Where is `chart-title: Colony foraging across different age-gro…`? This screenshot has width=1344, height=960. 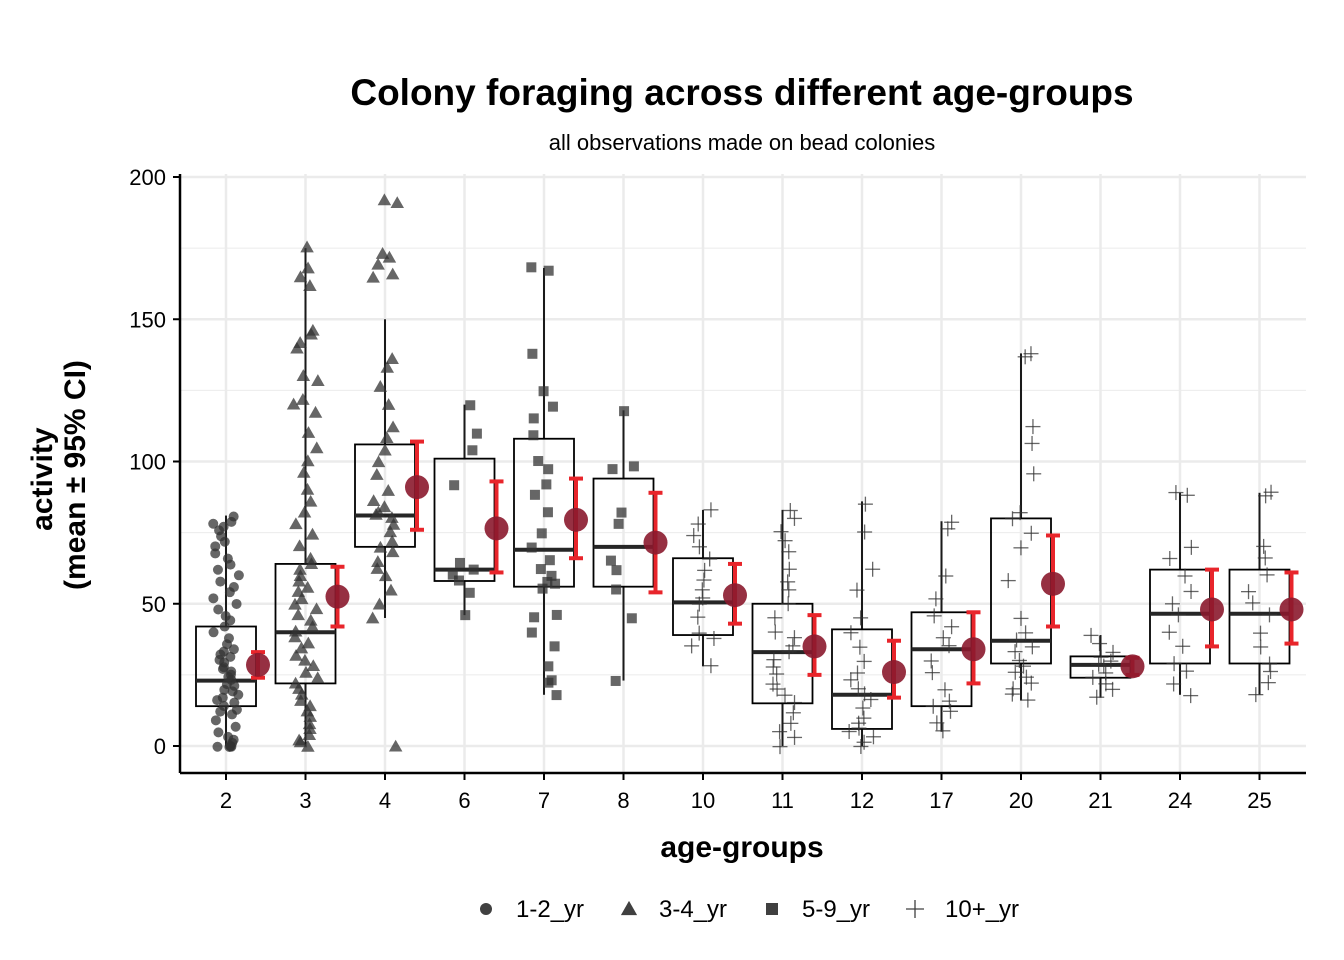 chart-title: Colony foraging across different age-gro… is located at coordinates (741, 92).